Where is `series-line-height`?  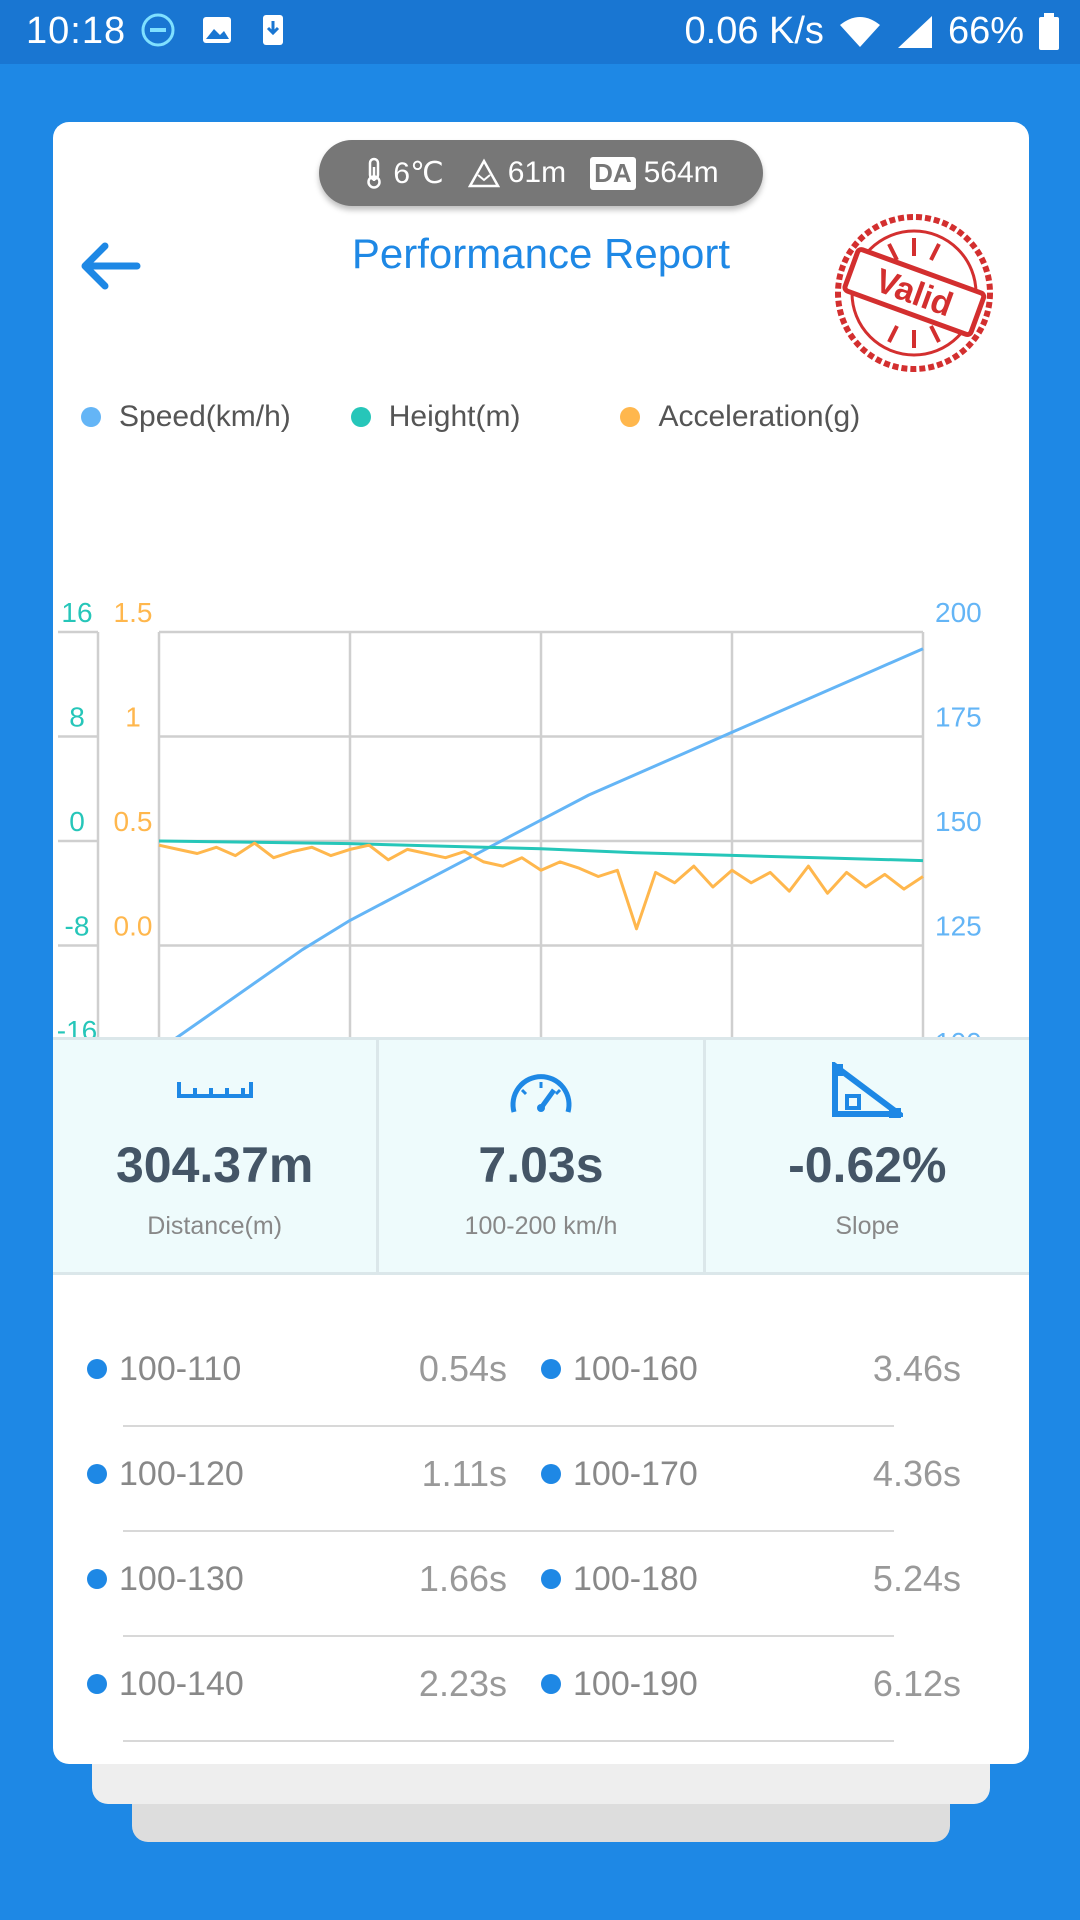 series-line-height is located at coordinates (541, 851).